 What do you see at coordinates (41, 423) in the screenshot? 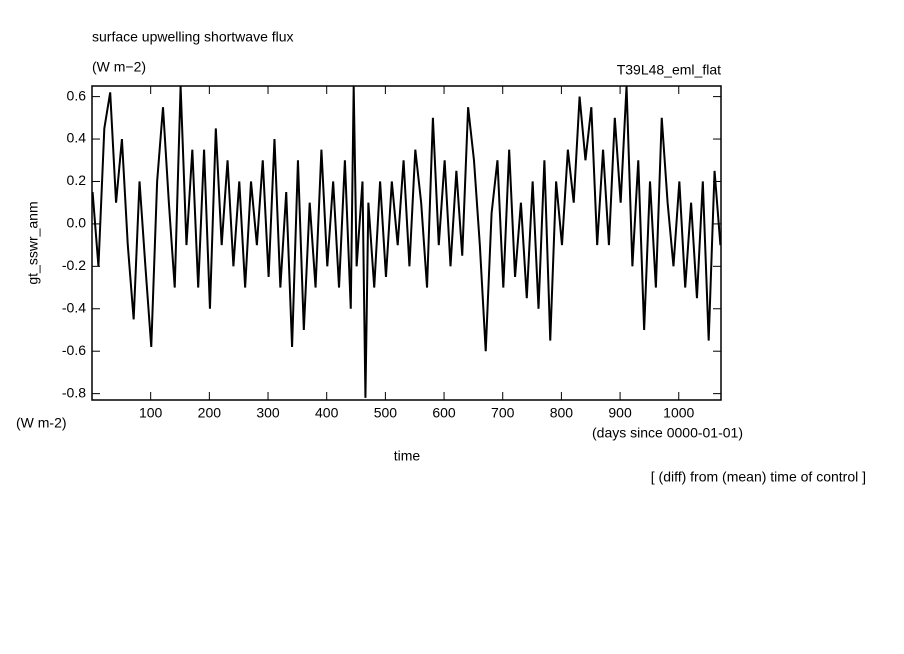
I see `y-units: (W m-2)` at bounding box center [41, 423].